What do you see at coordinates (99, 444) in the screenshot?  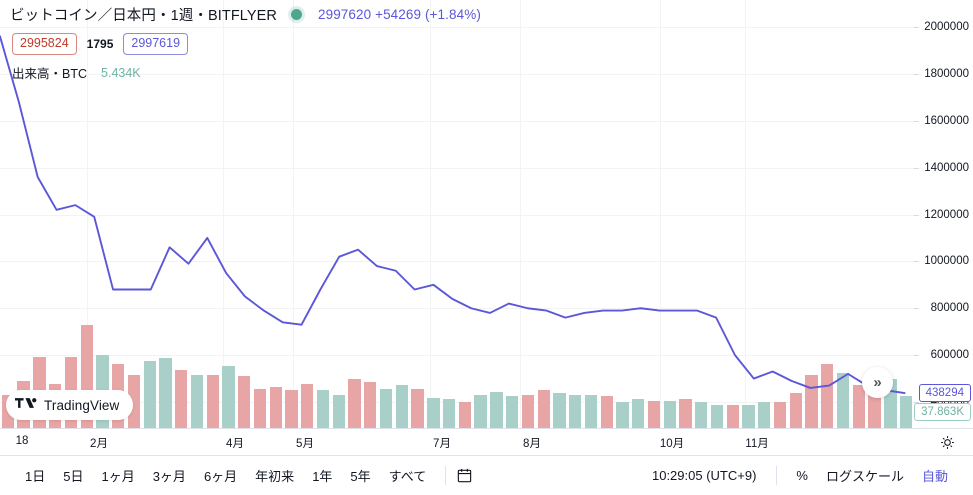 I see `time-axis-tick: 2月` at bounding box center [99, 444].